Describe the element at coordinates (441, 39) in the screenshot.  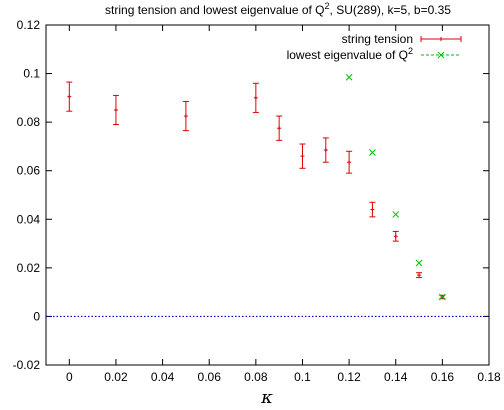
I see `legend-swatch-string-tension` at that location.